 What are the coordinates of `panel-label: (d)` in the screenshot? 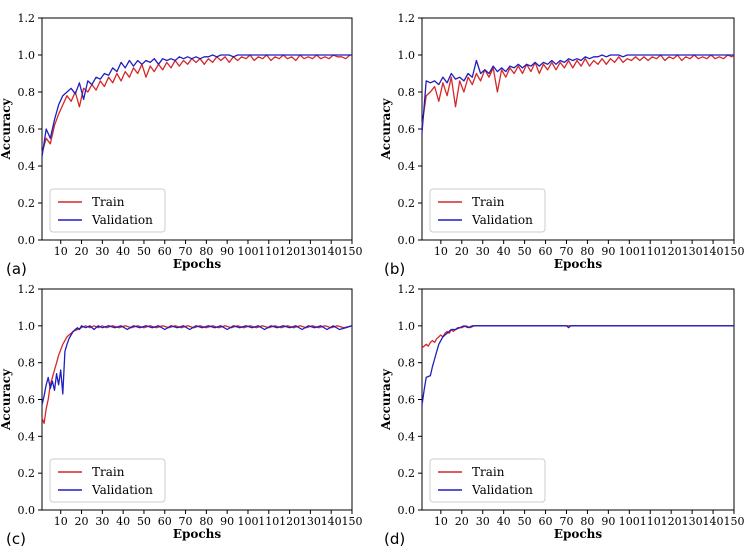 It's located at (394, 539).